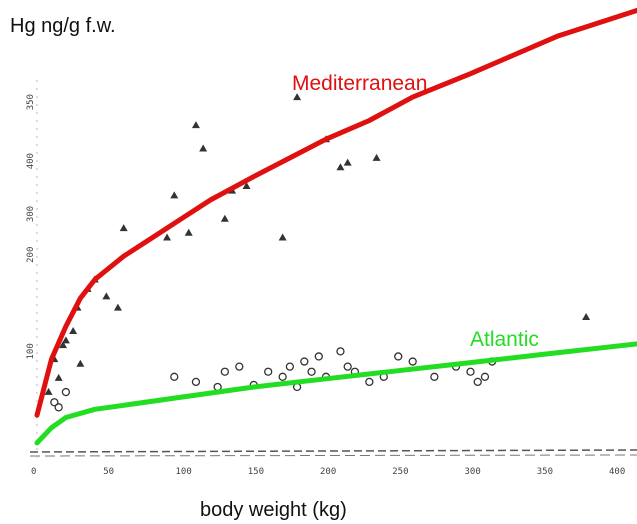  What do you see at coordinates (473, 472) in the screenshot?
I see `x-tick-300: 300` at bounding box center [473, 472].